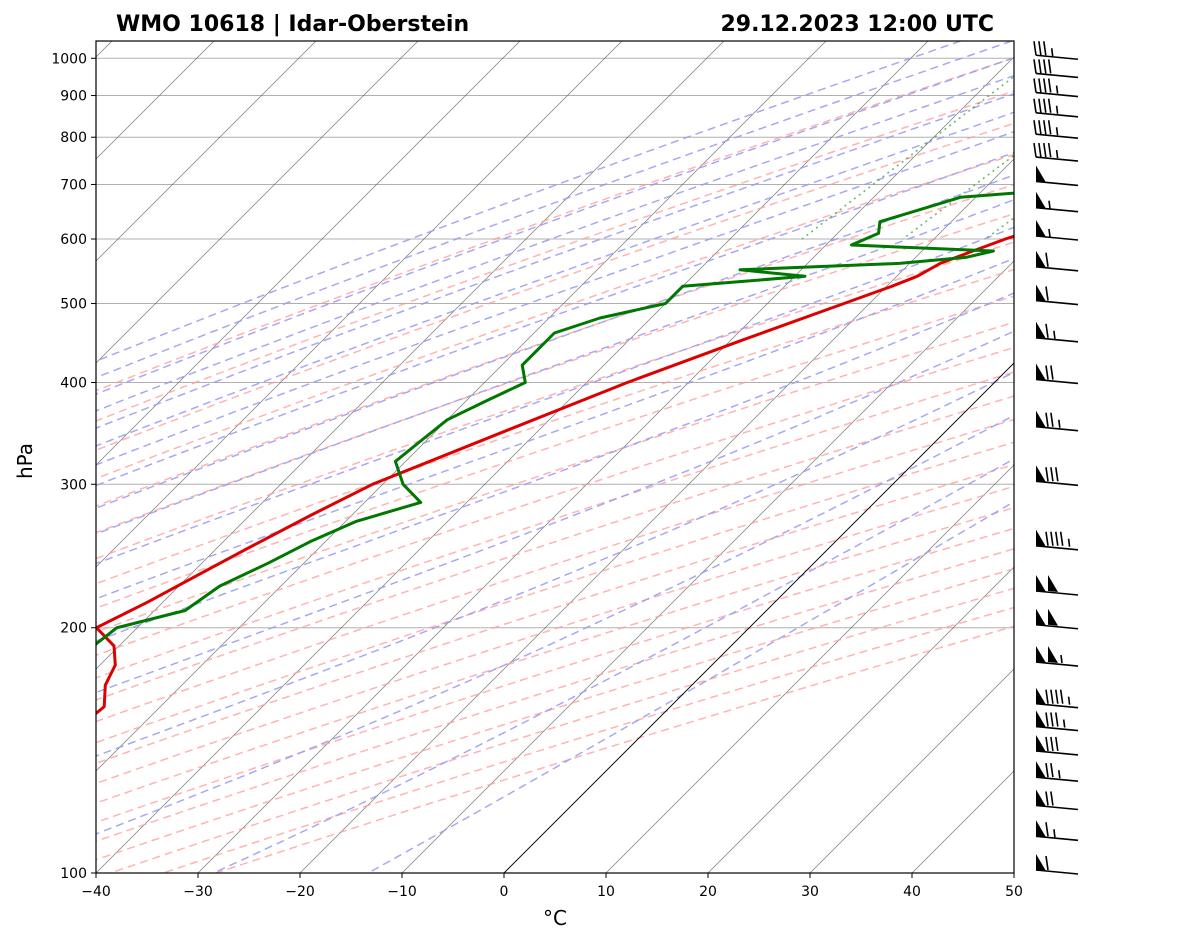 This screenshot has width=1181, height=941. I want to click on y-tick-label: 200, so click(73, 629).